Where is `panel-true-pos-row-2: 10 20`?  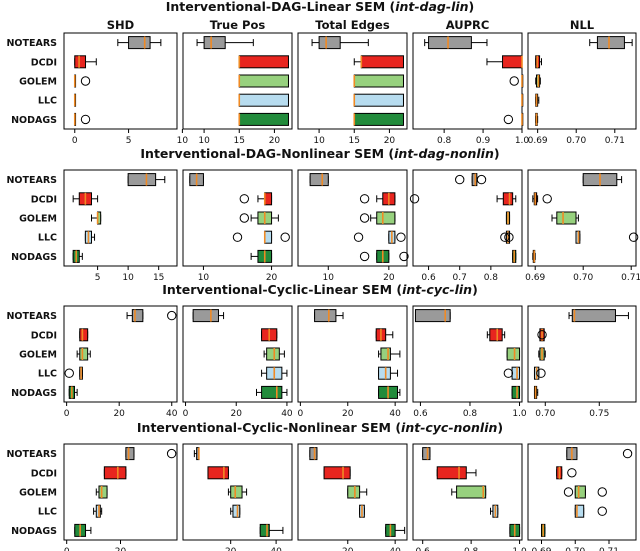 panel-true-pos-row-2: 10 20 is located at coordinates (237, 226).